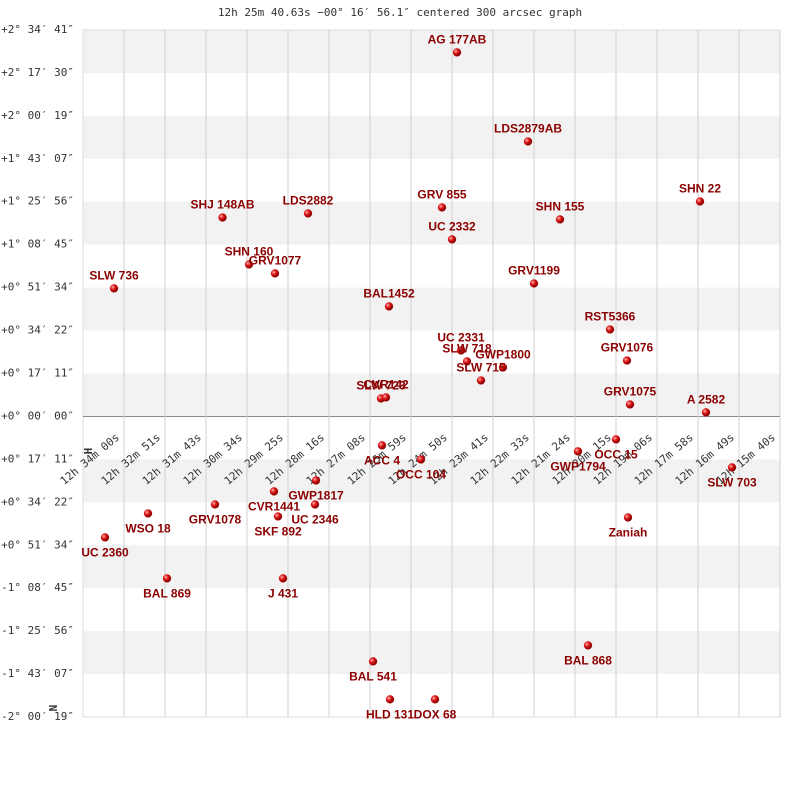  Describe the element at coordinates (215, 519) in the screenshot. I see `star-label: GRV1078` at that location.